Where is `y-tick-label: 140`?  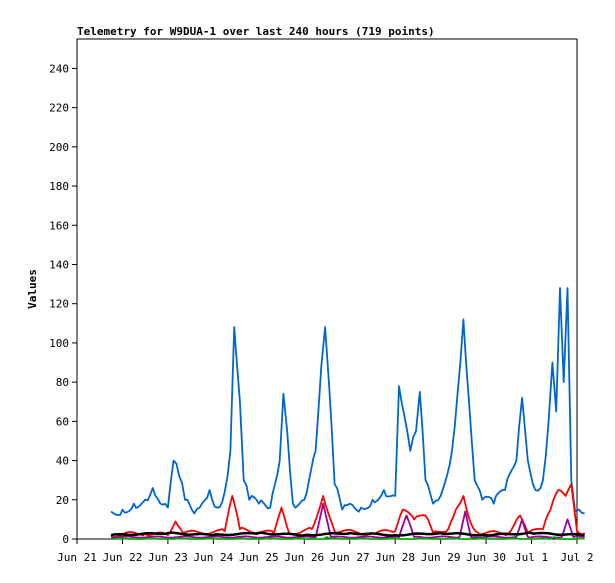
y-tick-label: 140 is located at coordinates (59, 264).